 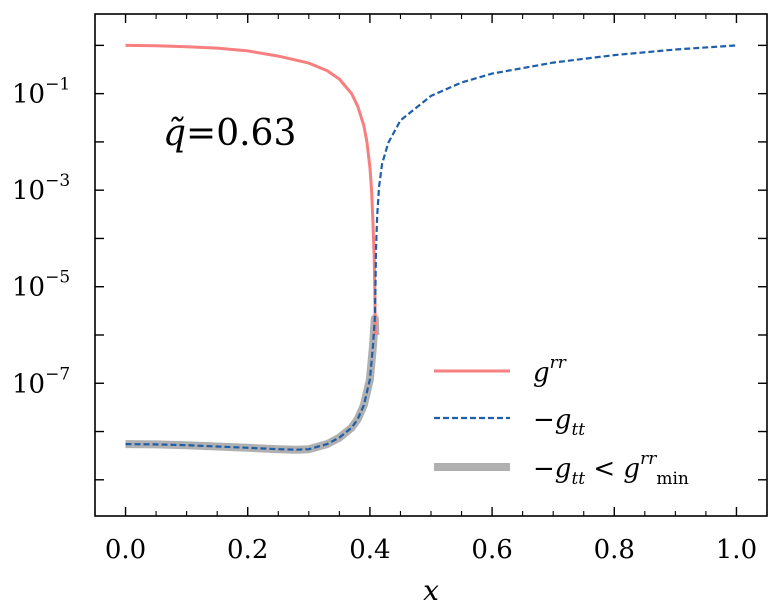 What do you see at coordinates (41, 92) in the screenshot?
I see `y-tick-label: 10⁻¹` at bounding box center [41, 92].